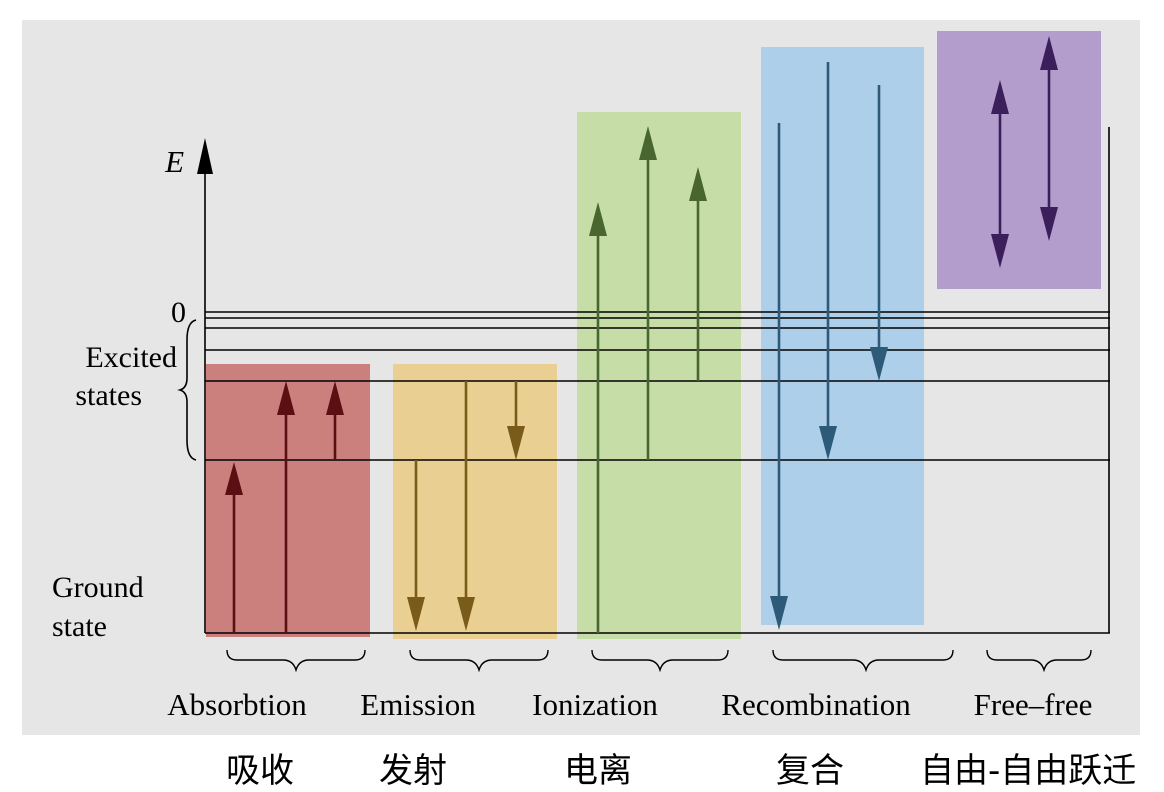 The width and height of the screenshot is (1164, 792). I want to click on emission-cn-label: 发射, so click(413, 771).